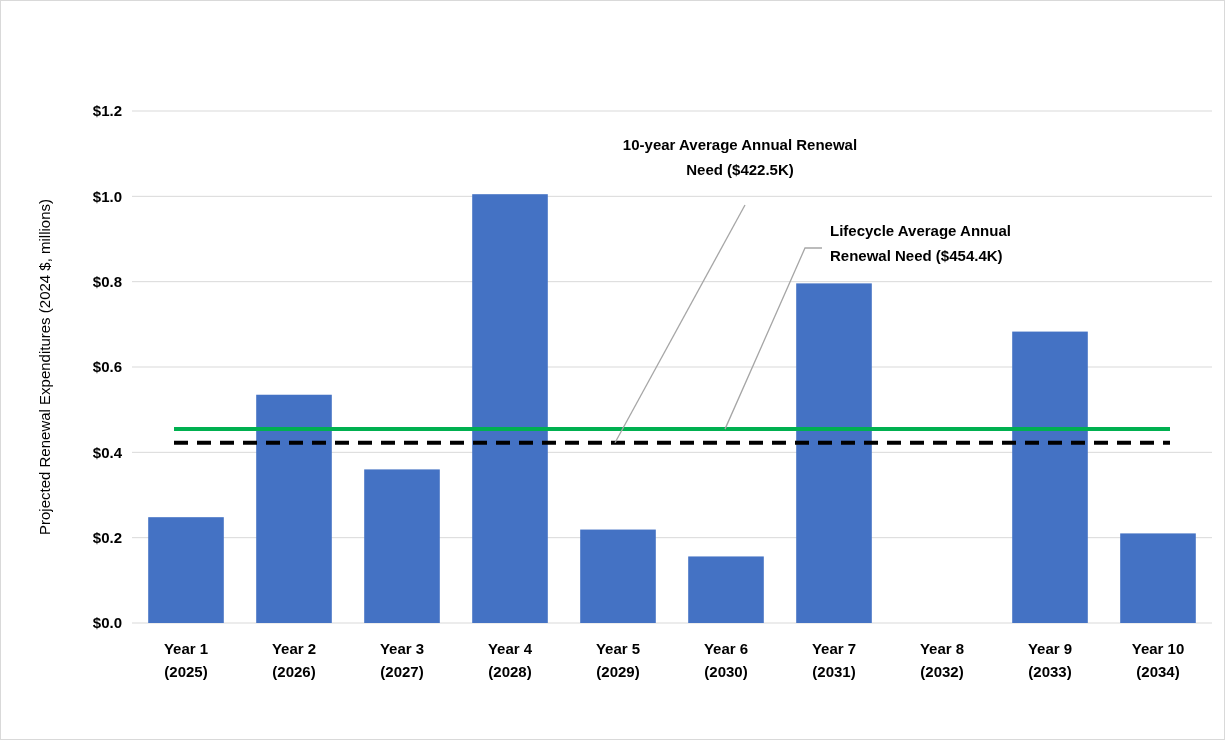  Describe the element at coordinates (44, 367) in the screenshot. I see `y-axis-title: Projected Renewal Expenditures (2024 $, millions)` at that location.